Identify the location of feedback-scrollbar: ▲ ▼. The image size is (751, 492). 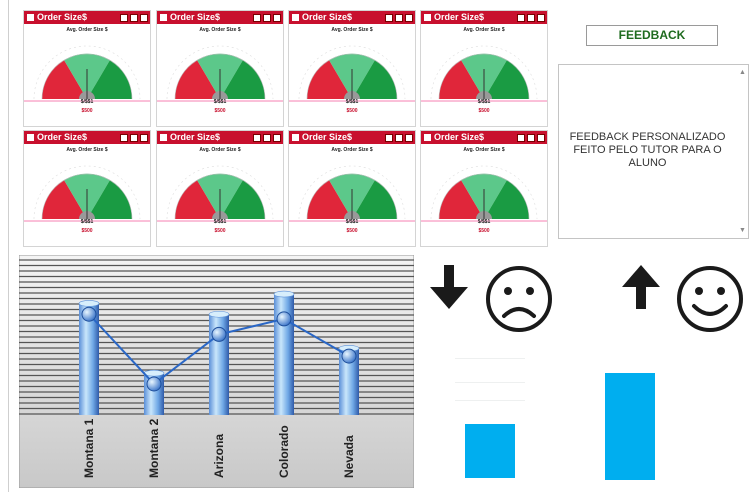
(742, 151).